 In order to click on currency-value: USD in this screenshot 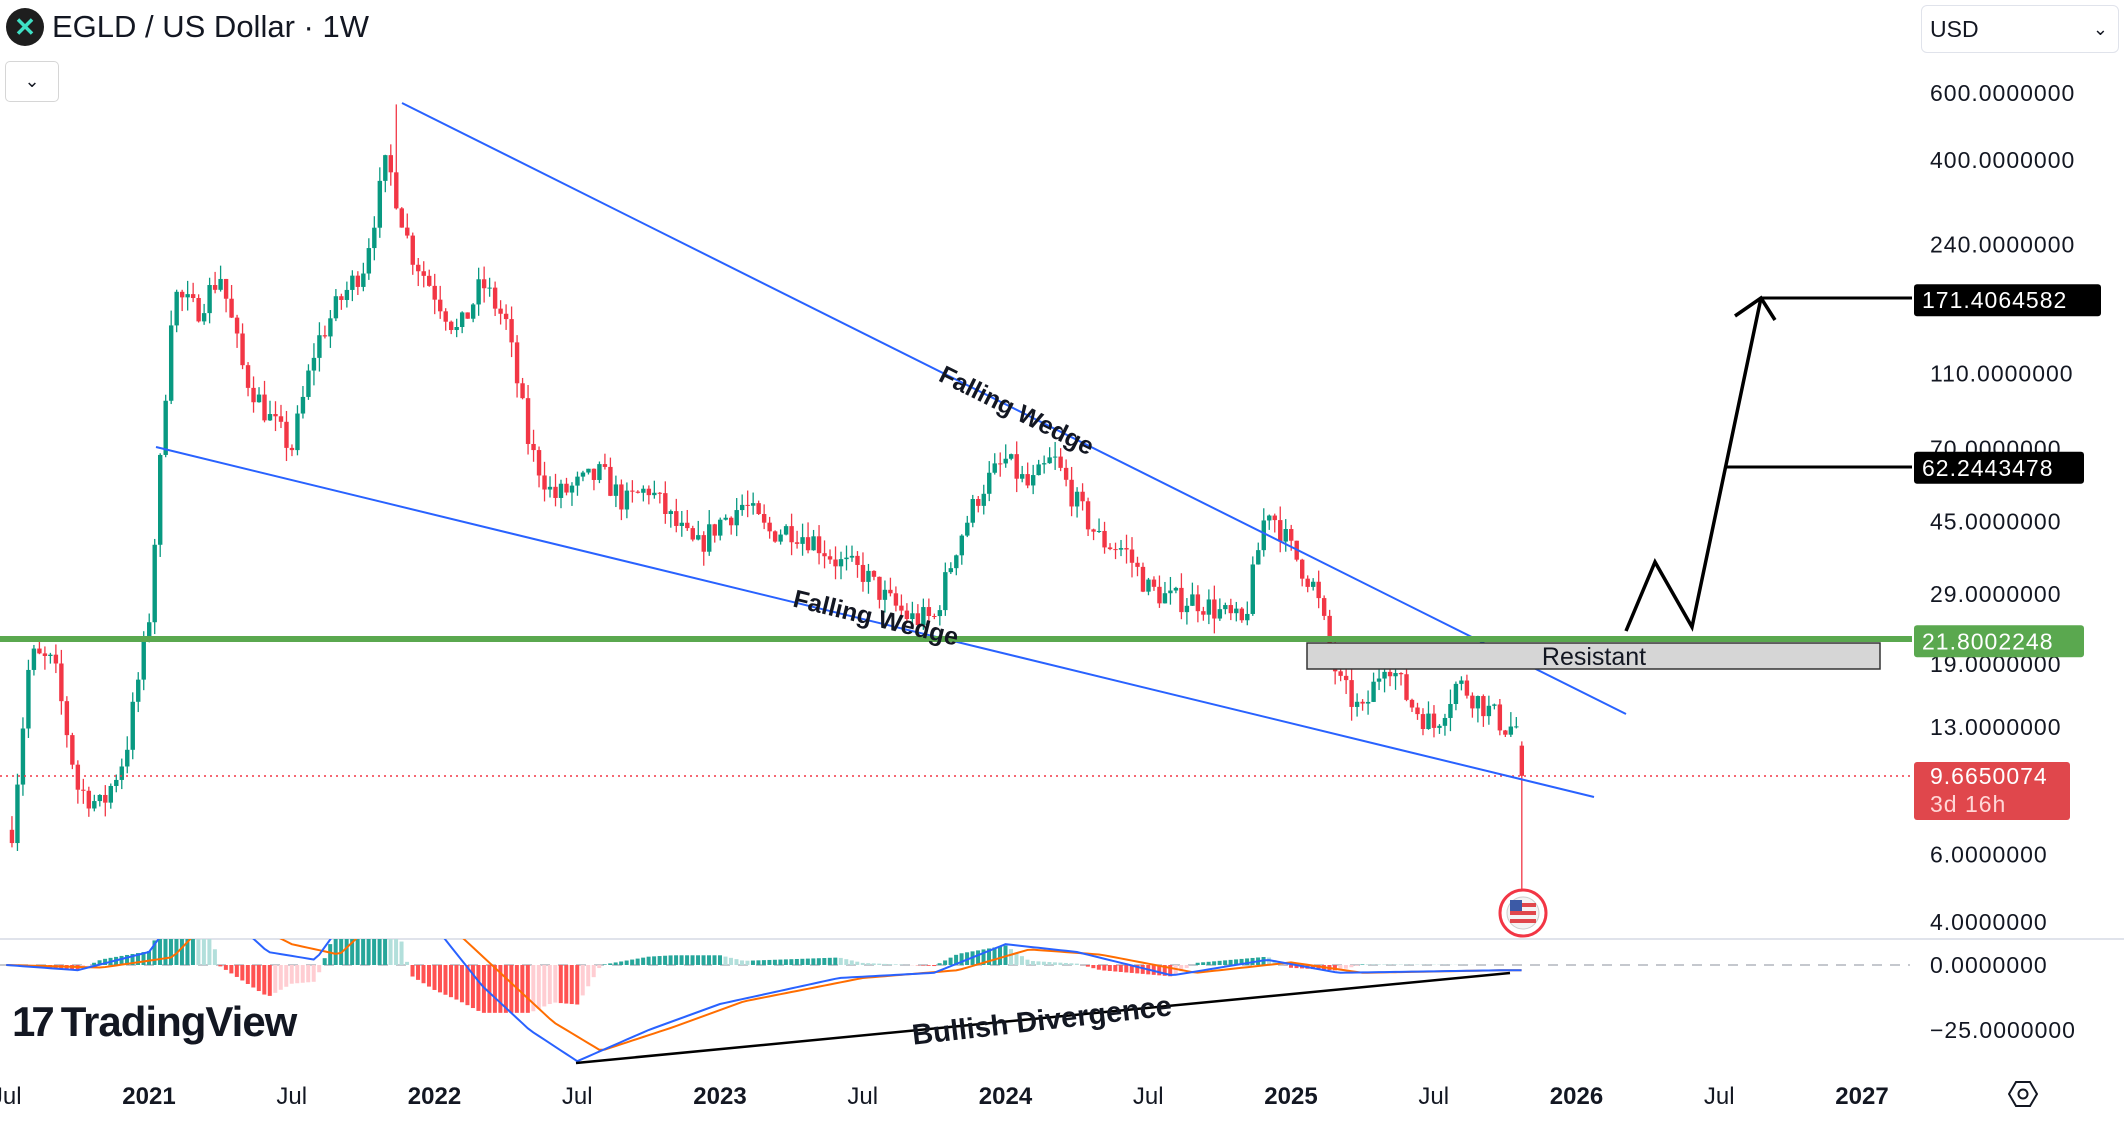, I will do `click(1954, 28)`.